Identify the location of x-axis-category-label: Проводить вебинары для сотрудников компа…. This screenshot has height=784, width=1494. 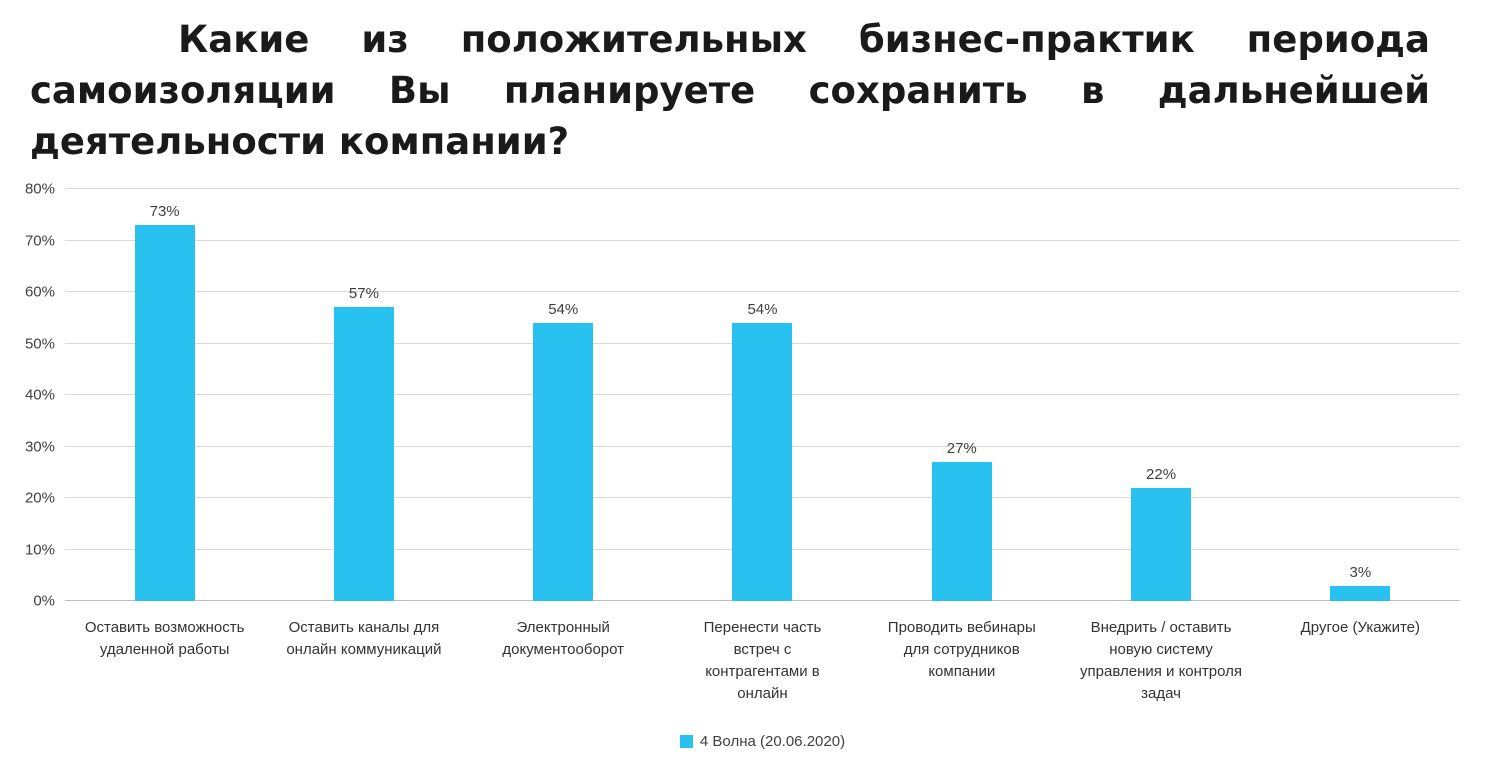
(961, 649).